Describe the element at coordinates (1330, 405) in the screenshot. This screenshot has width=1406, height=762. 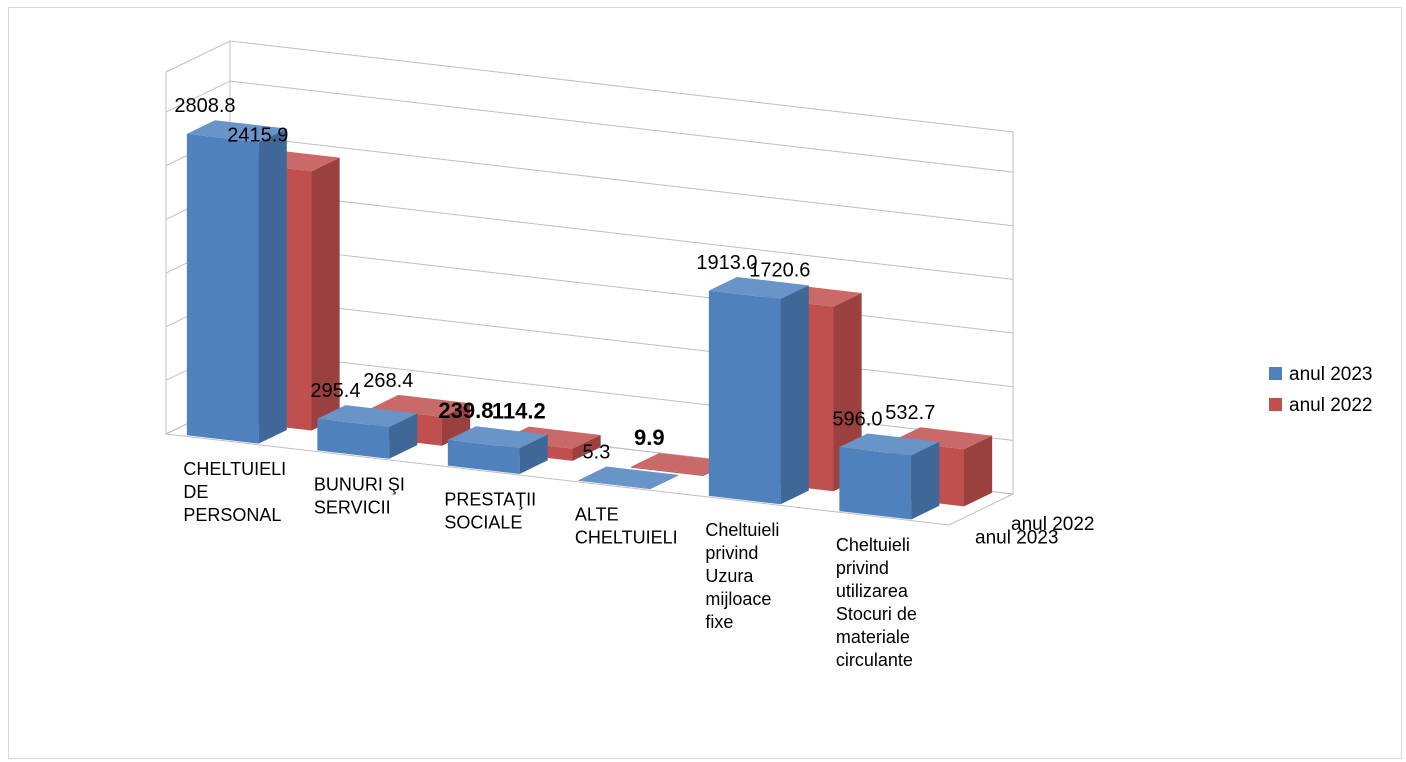
I see `legend-label: anul 2022` at that location.